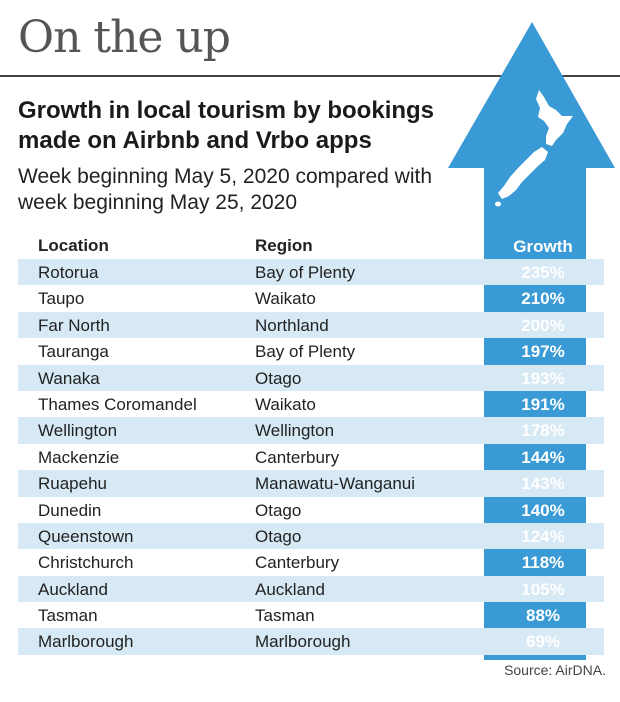 The image size is (620, 702). I want to click on growth-cell: 69%, so click(543, 642).